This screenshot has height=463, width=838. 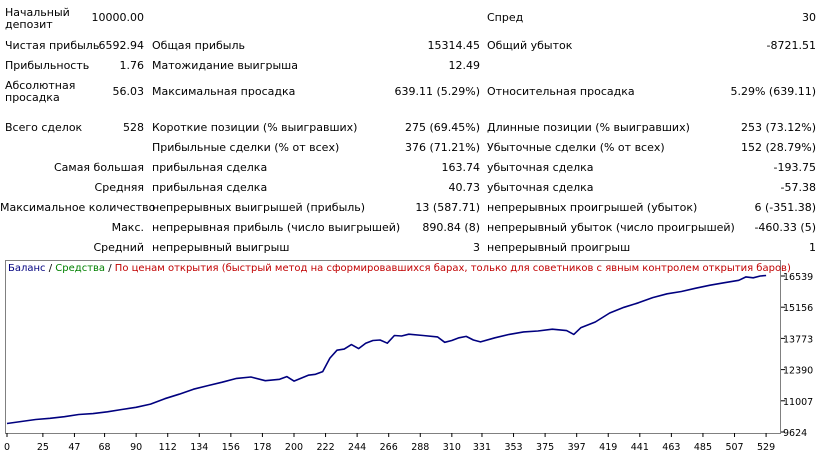 What do you see at coordinates (210, 187) in the screenshot?
I see `average-profit-label: прибыльная сделка` at bounding box center [210, 187].